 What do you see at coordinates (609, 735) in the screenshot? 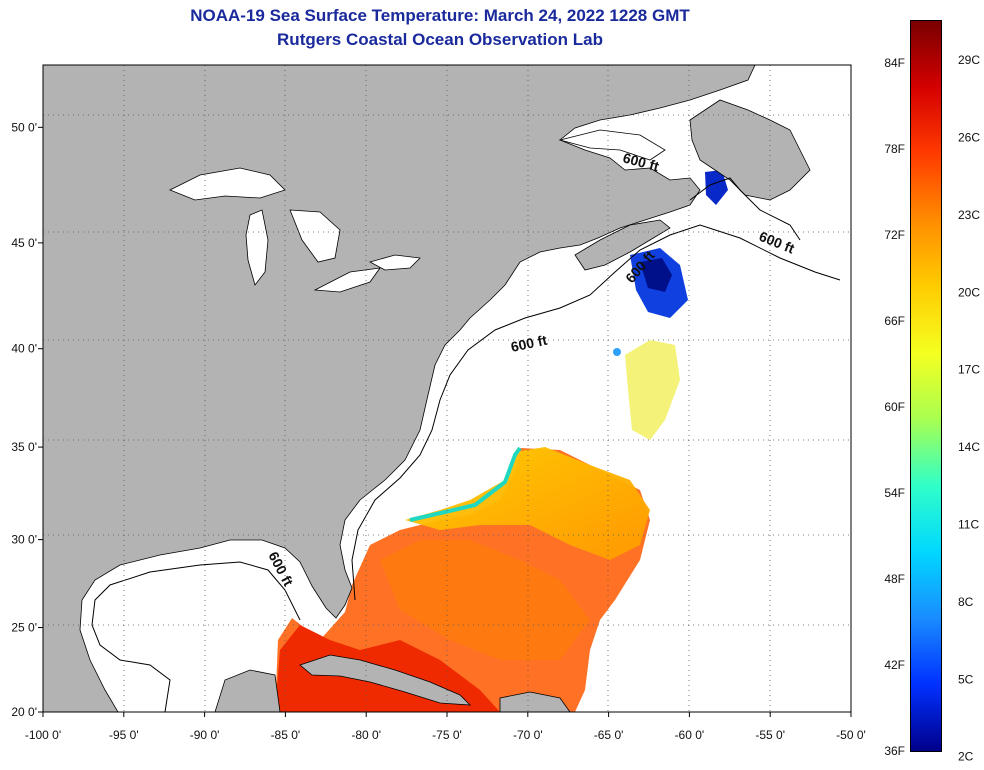
I see `lon-tick-label: -65 0'` at bounding box center [609, 735].